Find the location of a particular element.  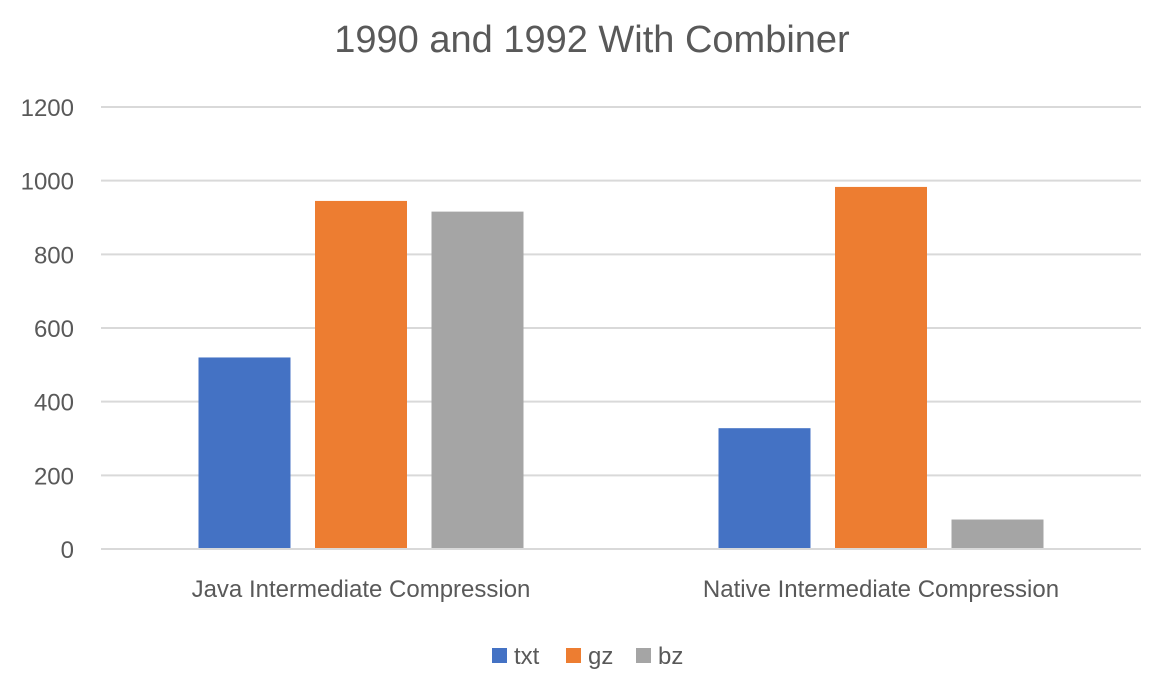

y-tick-label: 800 is located at coordinates (54, 255).